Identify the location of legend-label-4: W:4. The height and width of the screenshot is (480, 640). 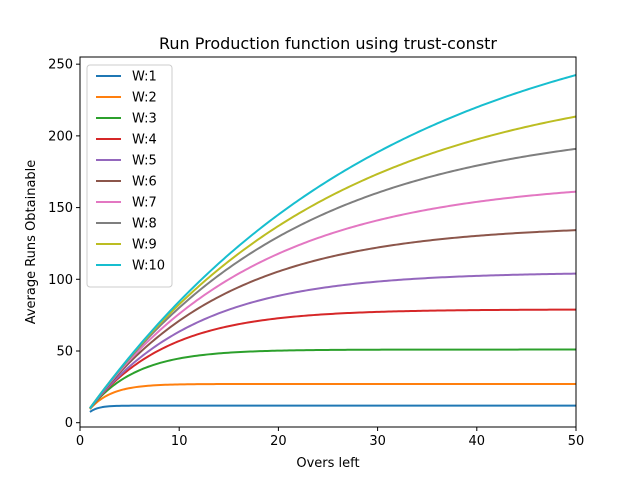
(144, 140).